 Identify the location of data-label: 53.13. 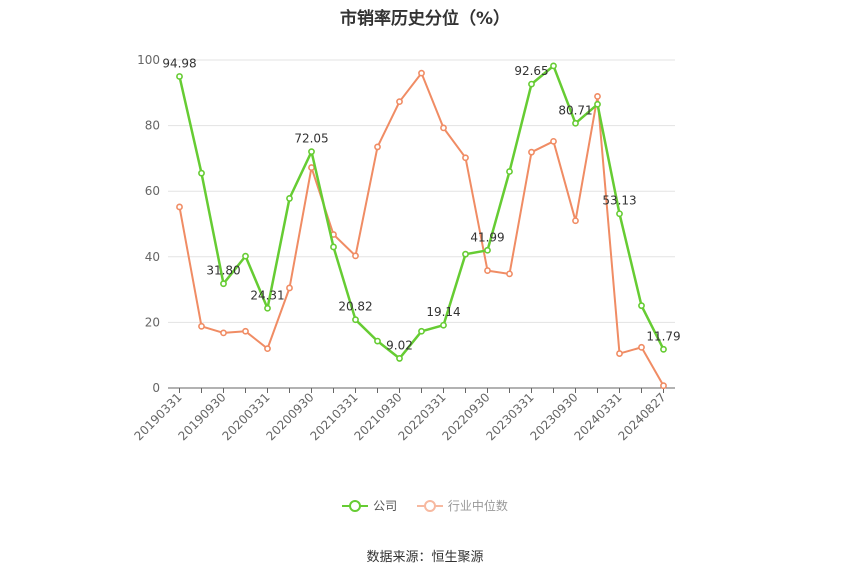
(619, 201).